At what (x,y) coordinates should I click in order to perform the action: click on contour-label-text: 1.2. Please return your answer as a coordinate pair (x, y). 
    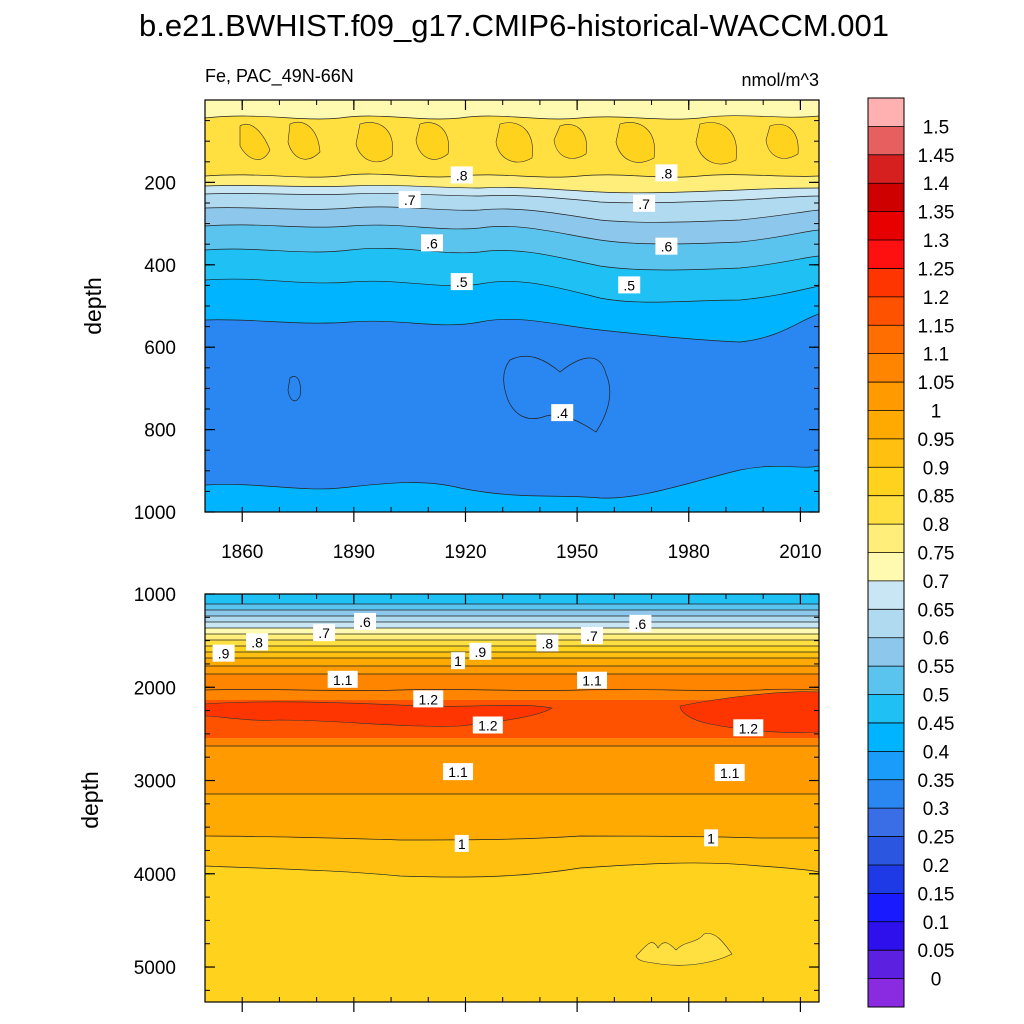
    Looking at the image, I should click on (488, 725).